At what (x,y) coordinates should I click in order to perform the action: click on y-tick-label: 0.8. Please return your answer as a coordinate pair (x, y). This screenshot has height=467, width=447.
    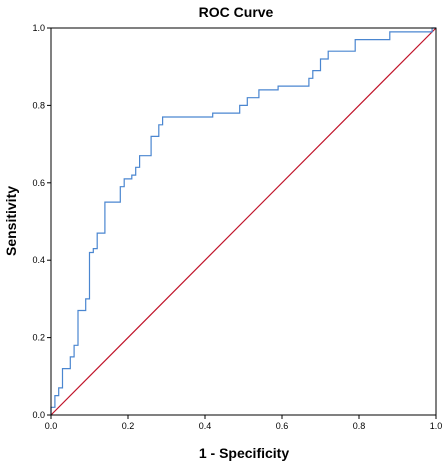
    Looking at the image, I should click on (38, 105).